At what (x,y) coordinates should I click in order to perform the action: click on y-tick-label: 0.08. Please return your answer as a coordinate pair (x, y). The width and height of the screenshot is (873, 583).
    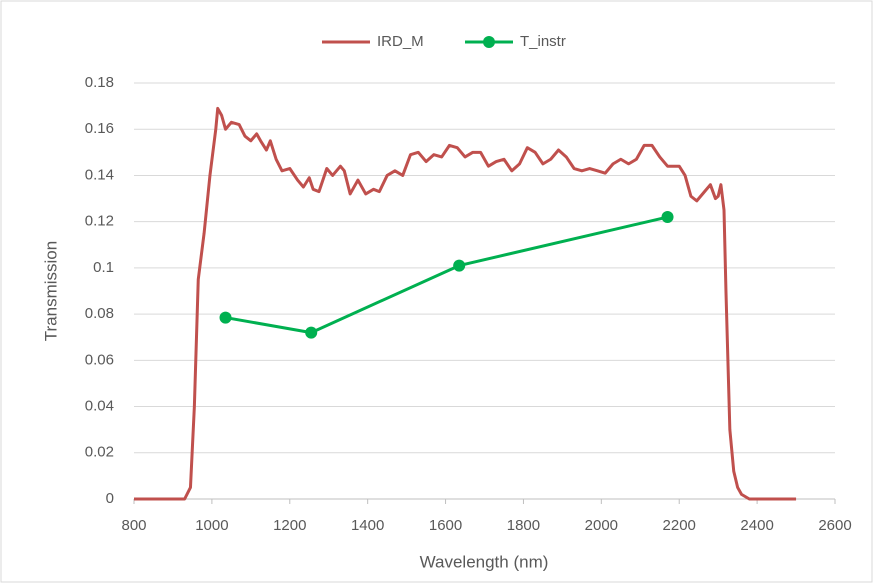
    Looking at the image, I should click on (99, 313).